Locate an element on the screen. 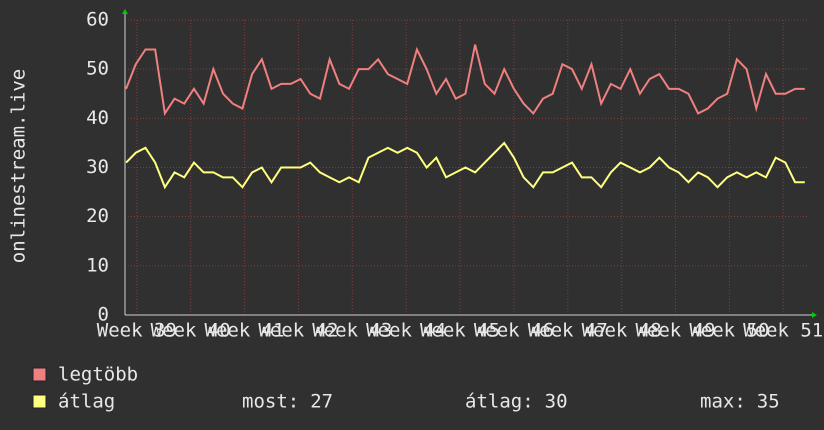 This screenshot has height=430, width=824. stat-label: átlag: is located at coordinates (499, 402).